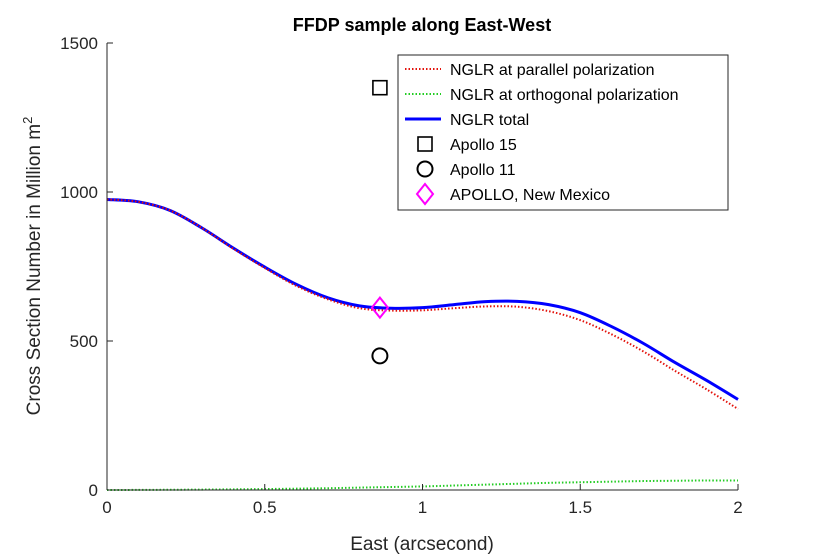 Image resolution: width=817 pixels, height=555 pixels. I want to click on legend-box, so click(563, 132).